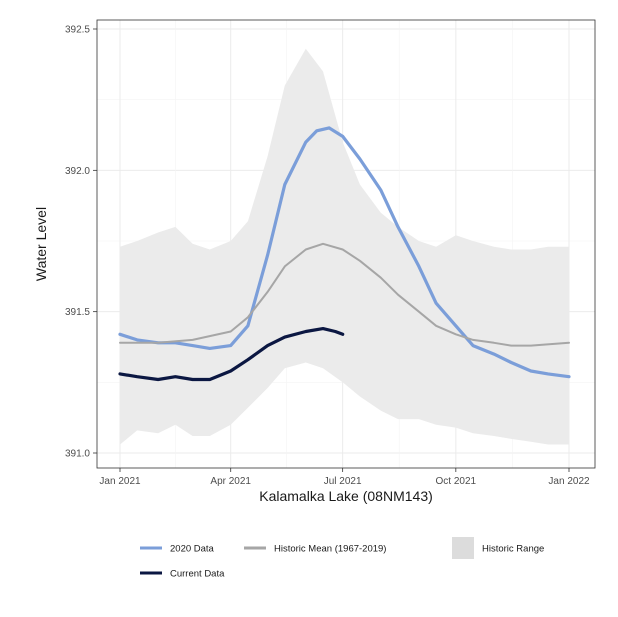 This screenshot has width=618, height=617. Describe the element at coordinates (192, 549) in the screenshot. I see `legend-label-2020-data: 2020 Data` at that location.